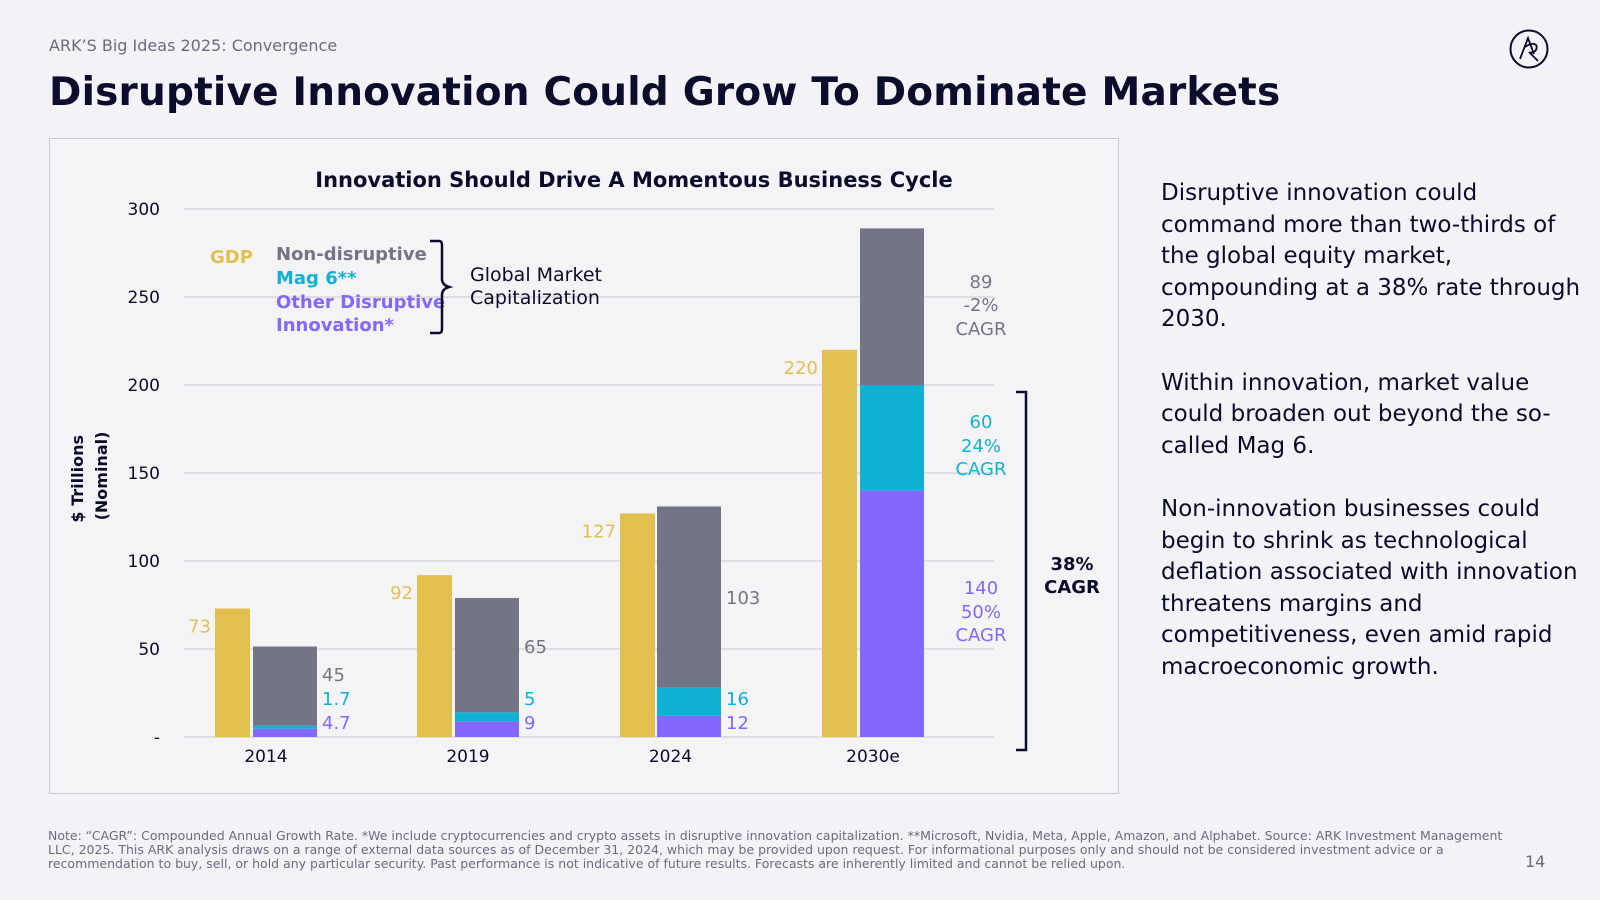 This screenshot has height=900, width=1600. Describe the element at coordinates (231, 257) in the screenshot. I see `legend-gdp: GDP` at that location.